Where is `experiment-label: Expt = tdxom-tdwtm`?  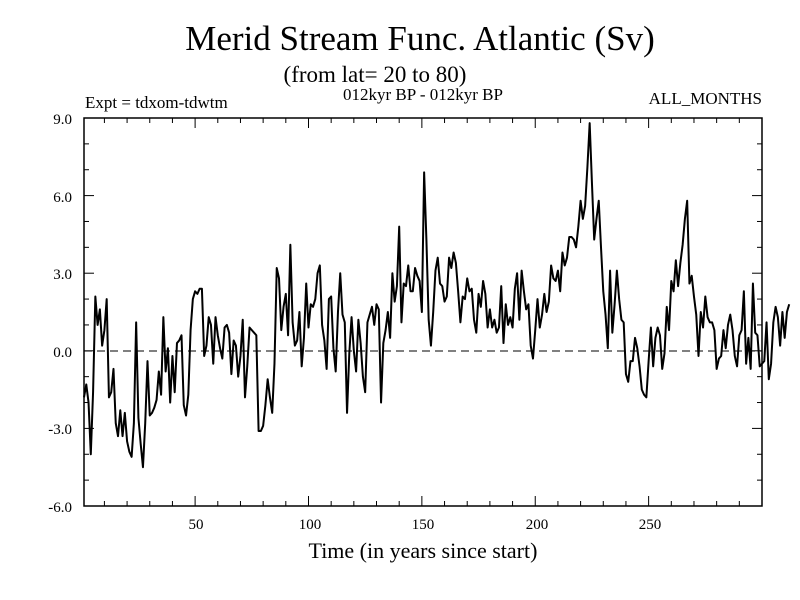 experiment-label: Expt = tdxom-tdwtm is located at coordinates (156, 102).